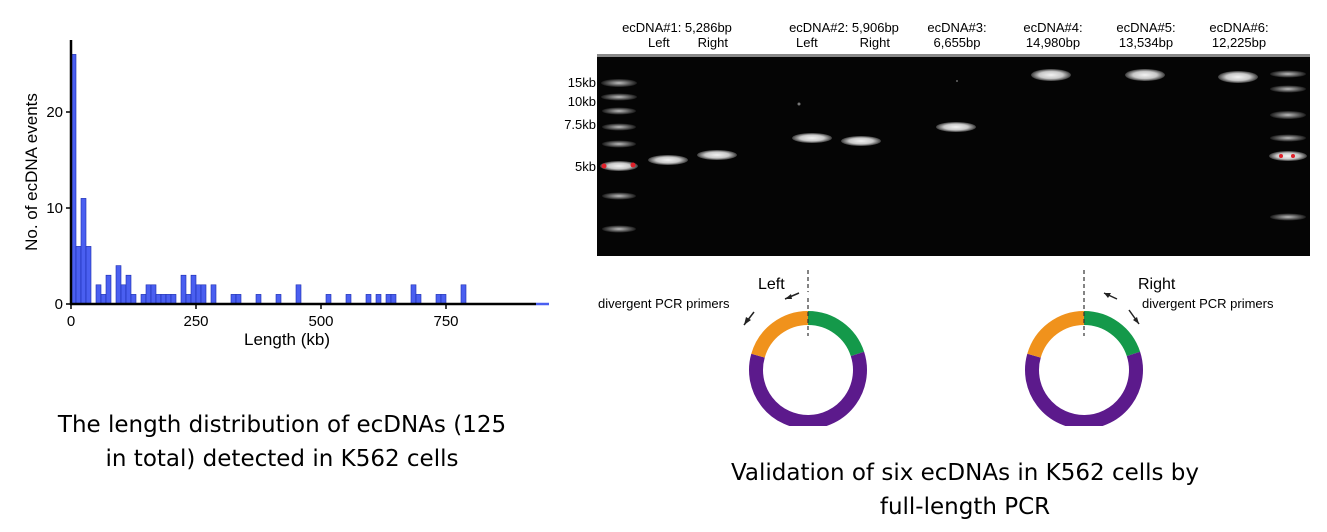  What do you see at coordinates (580, 124) in the screenshot?
I see `marker-label-7-5kb: 7.5kb` at bounding box center [580, 124].